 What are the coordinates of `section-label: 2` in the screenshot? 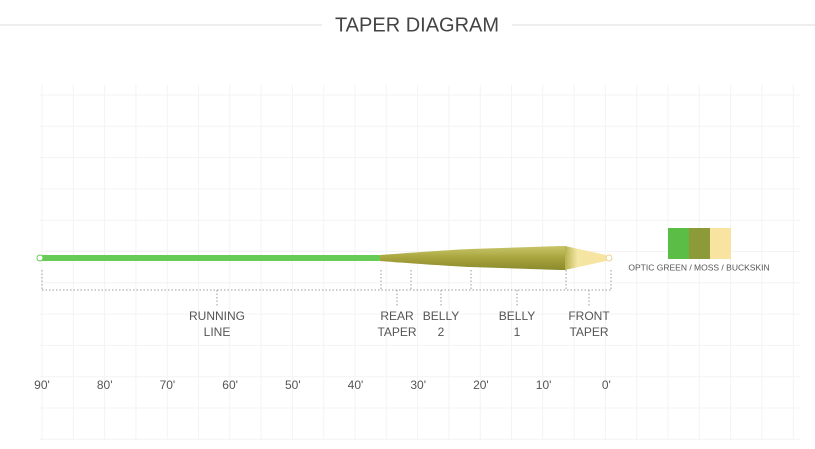 It's located at (441, 332).